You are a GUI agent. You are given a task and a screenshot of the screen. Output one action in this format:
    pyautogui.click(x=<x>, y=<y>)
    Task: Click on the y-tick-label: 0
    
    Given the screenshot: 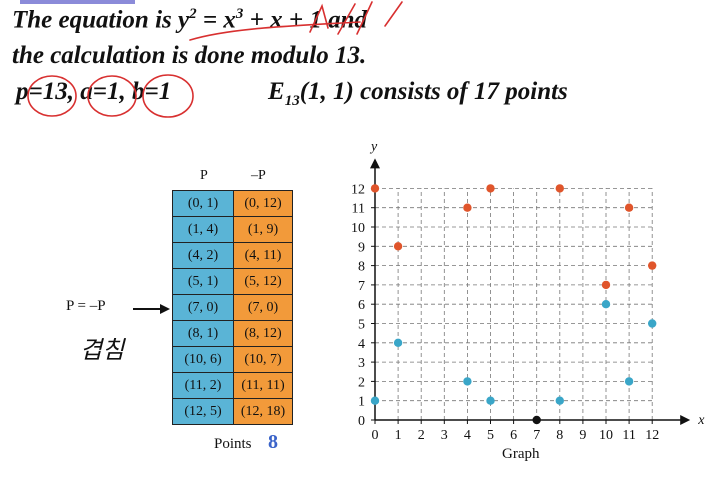 What is the action you would take?
    pyautogui.click(x=361, y=421)
    